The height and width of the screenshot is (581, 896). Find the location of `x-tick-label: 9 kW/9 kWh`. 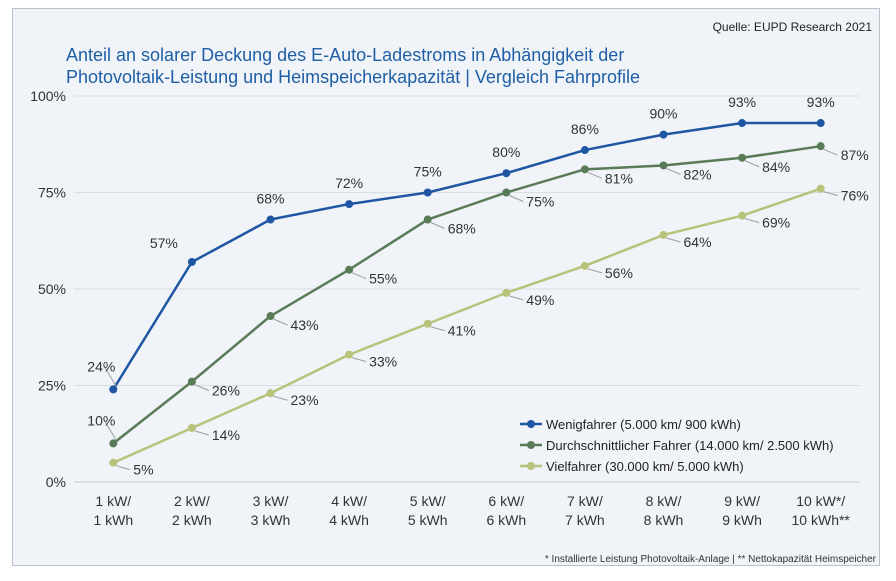

x-tick-label: 9 kW/9 kWh is located at coordinates (742, 510).